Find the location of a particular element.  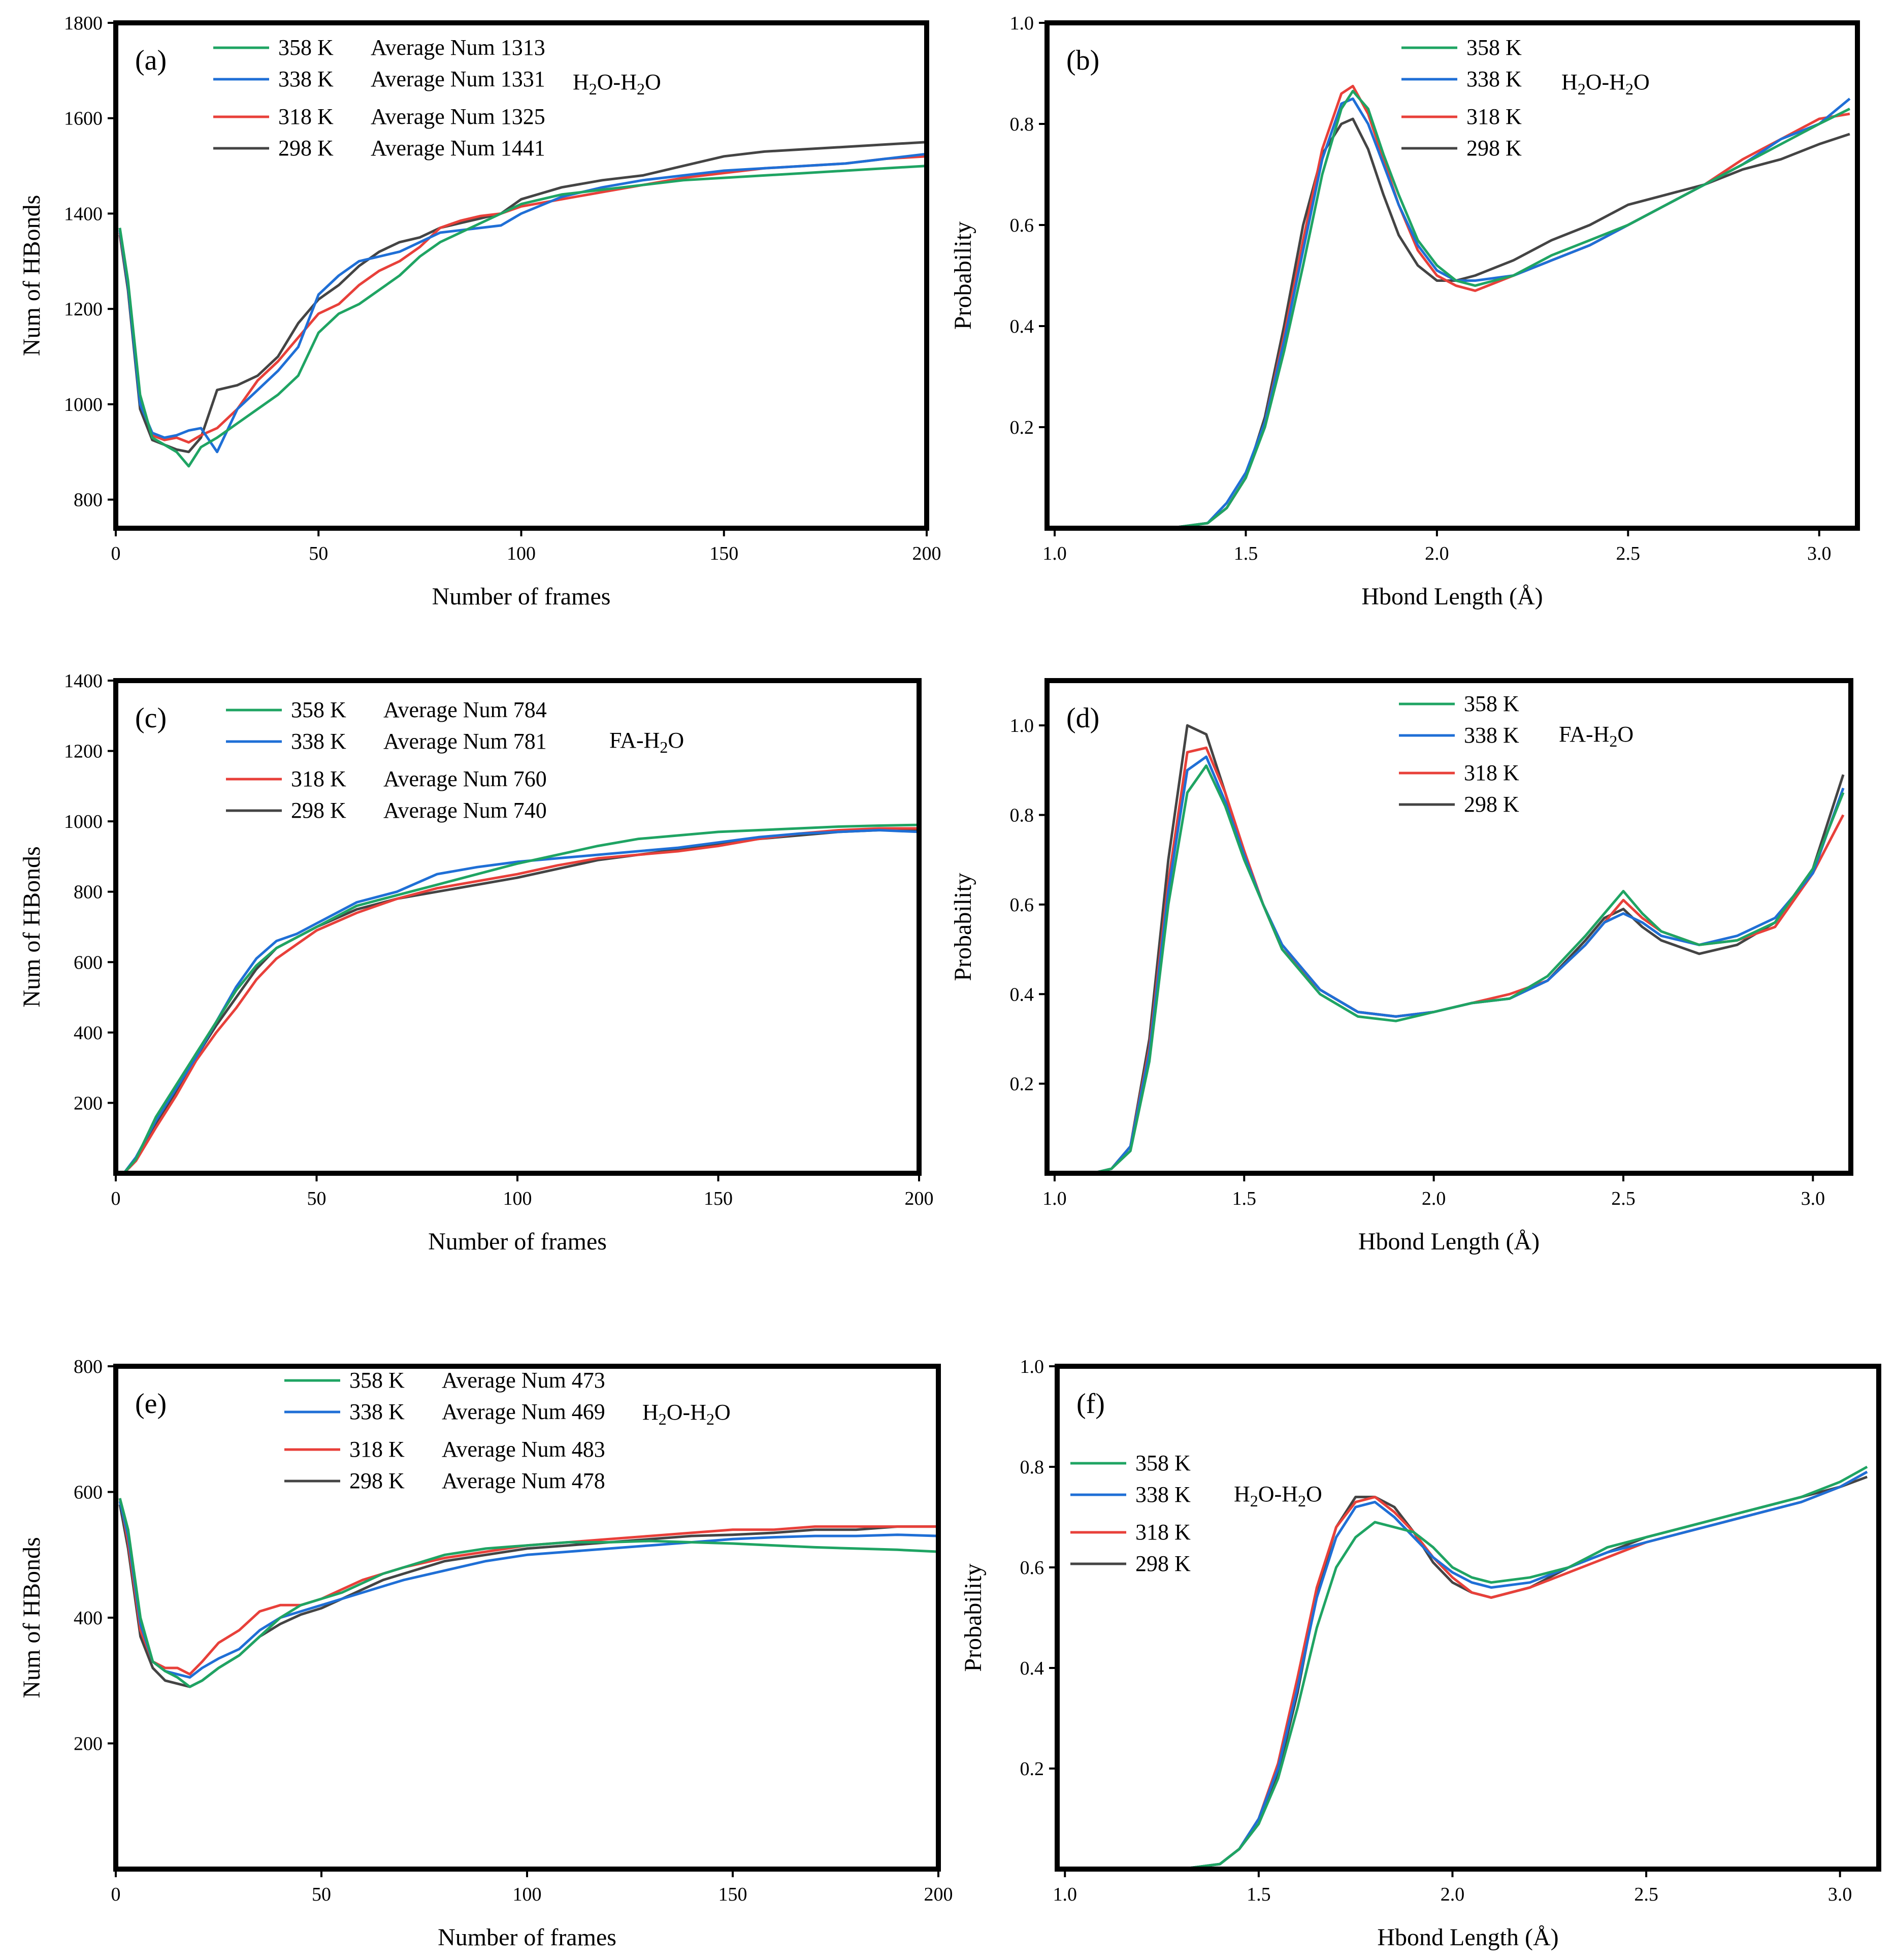

molecule-label: FA-H2O is located at coordinates (646, 742).